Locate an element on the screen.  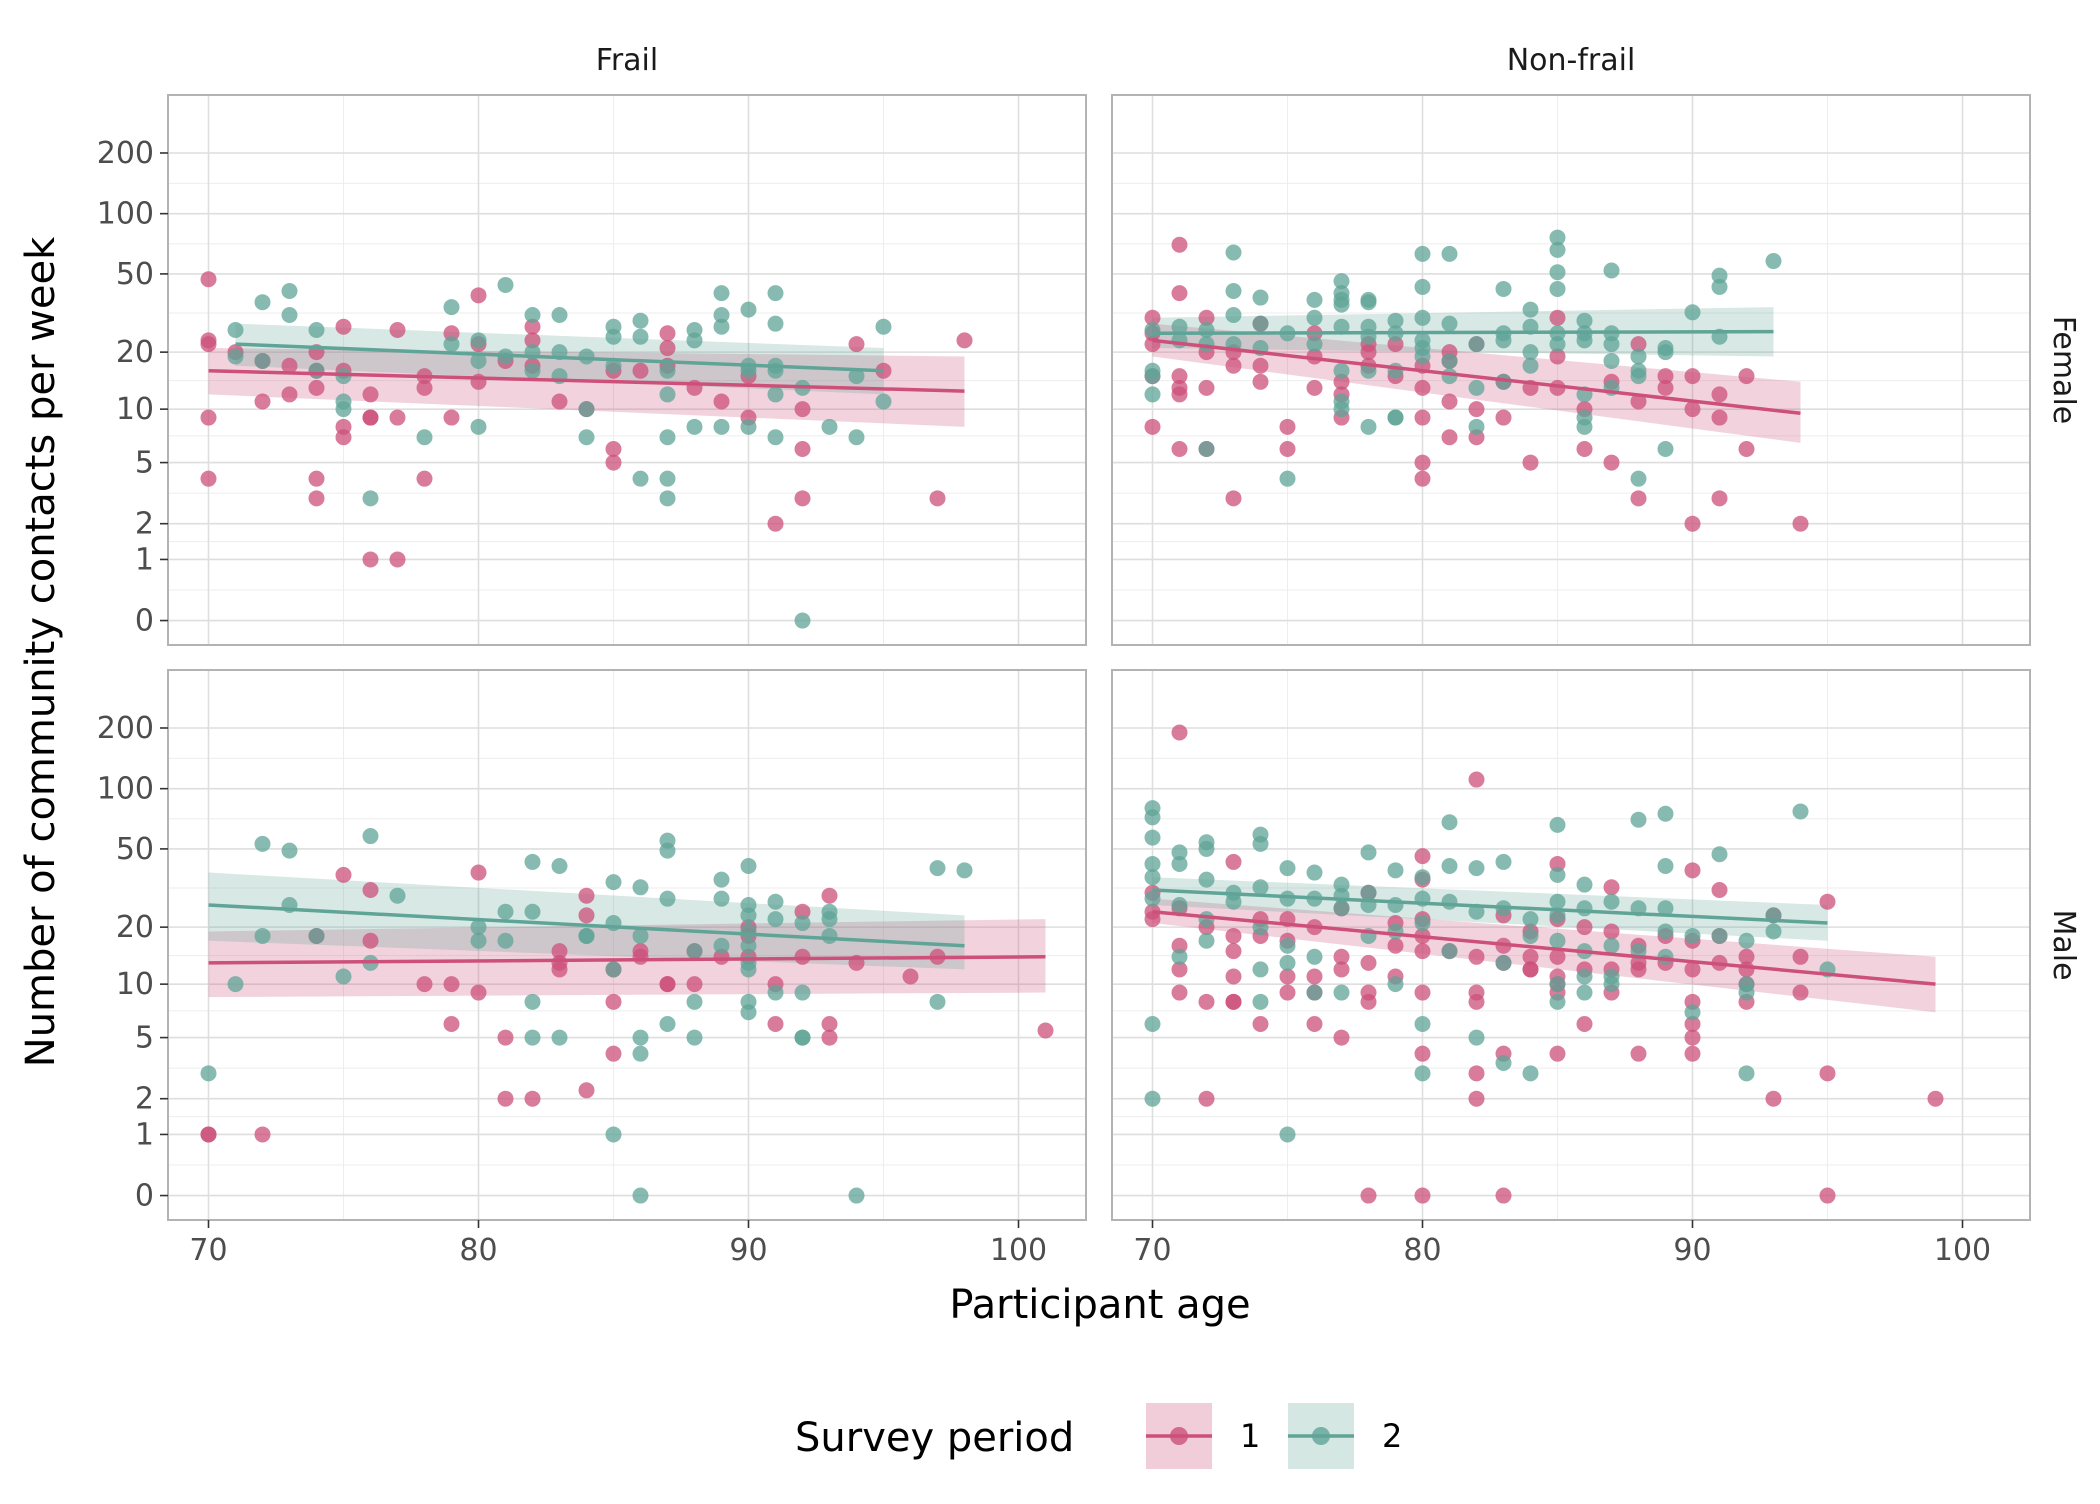
y-tick-label: 2 is located at coordinates (144, 1099).